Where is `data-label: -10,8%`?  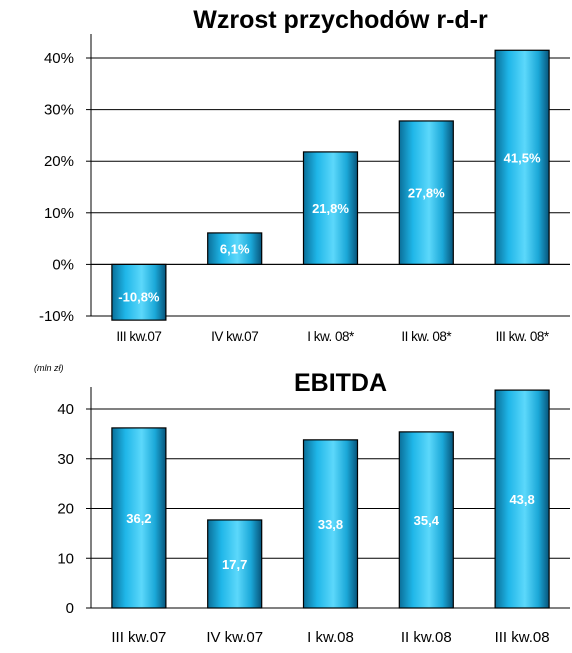
data-label: -10,8% is located at coordinates (139, 296).